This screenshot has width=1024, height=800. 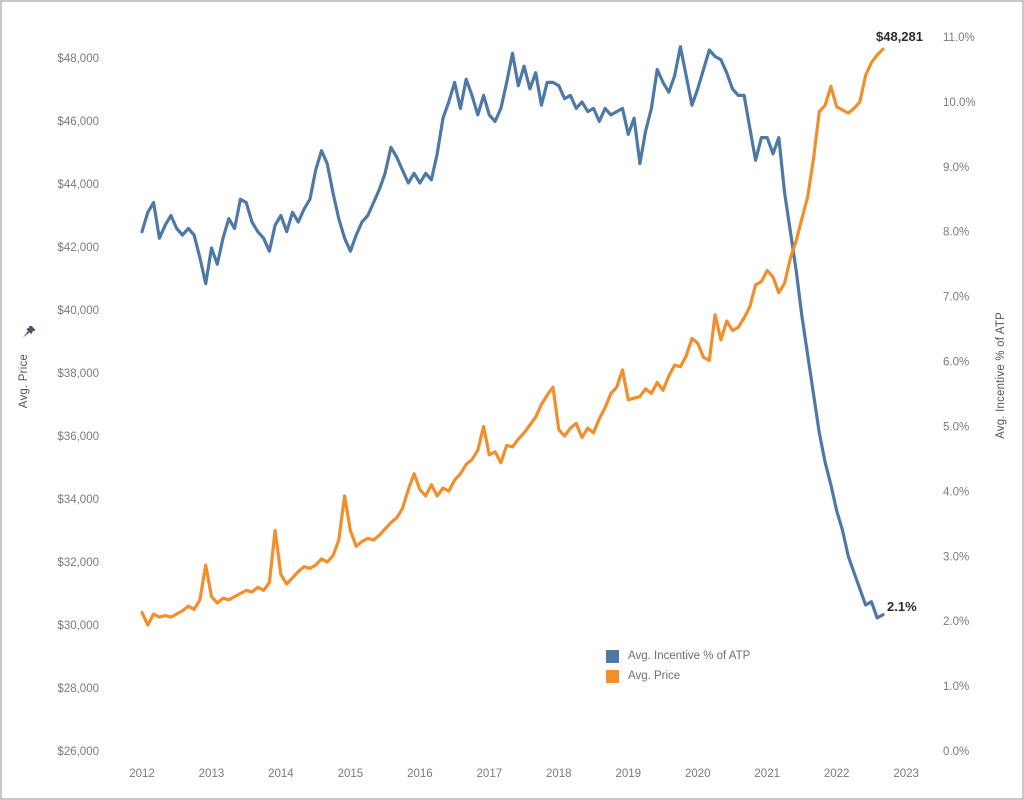 What do you see at coordinates (78, 122) in the screenshot?
I see `left-axis-tick-label: $46,000` at bounding box center [78, 122].